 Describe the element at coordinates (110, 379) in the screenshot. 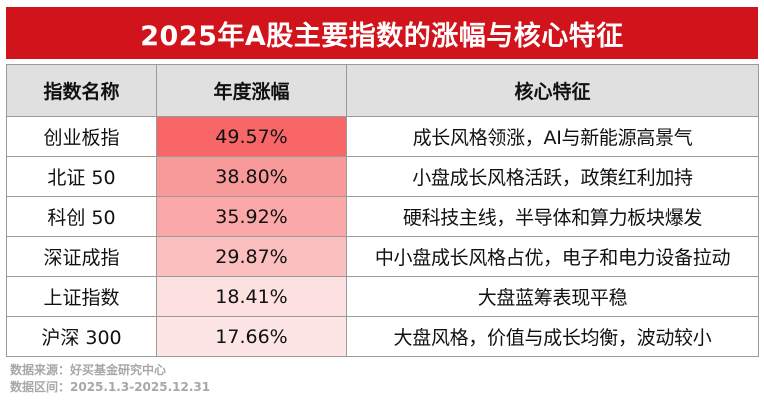

I see `footer-notes: 数据来源：好买基金研究中心 数据区间：2025.1.3-2025.12.31` at that location.